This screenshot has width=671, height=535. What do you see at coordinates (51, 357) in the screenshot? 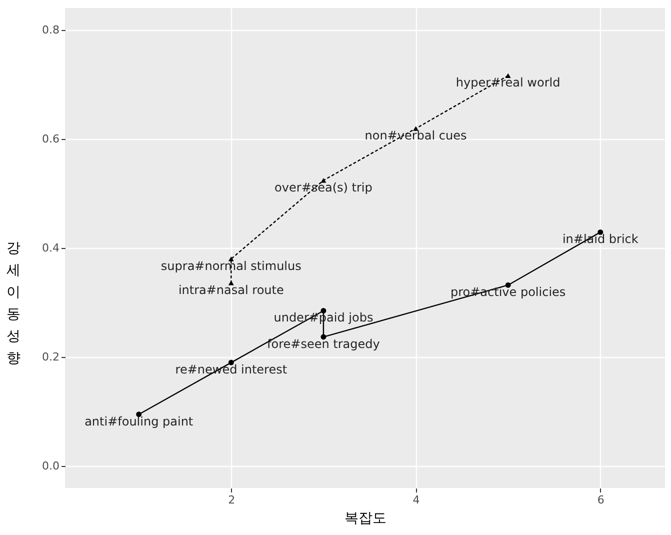
I see `y-tick-label: 0.2` at bounding box center [51, 357].